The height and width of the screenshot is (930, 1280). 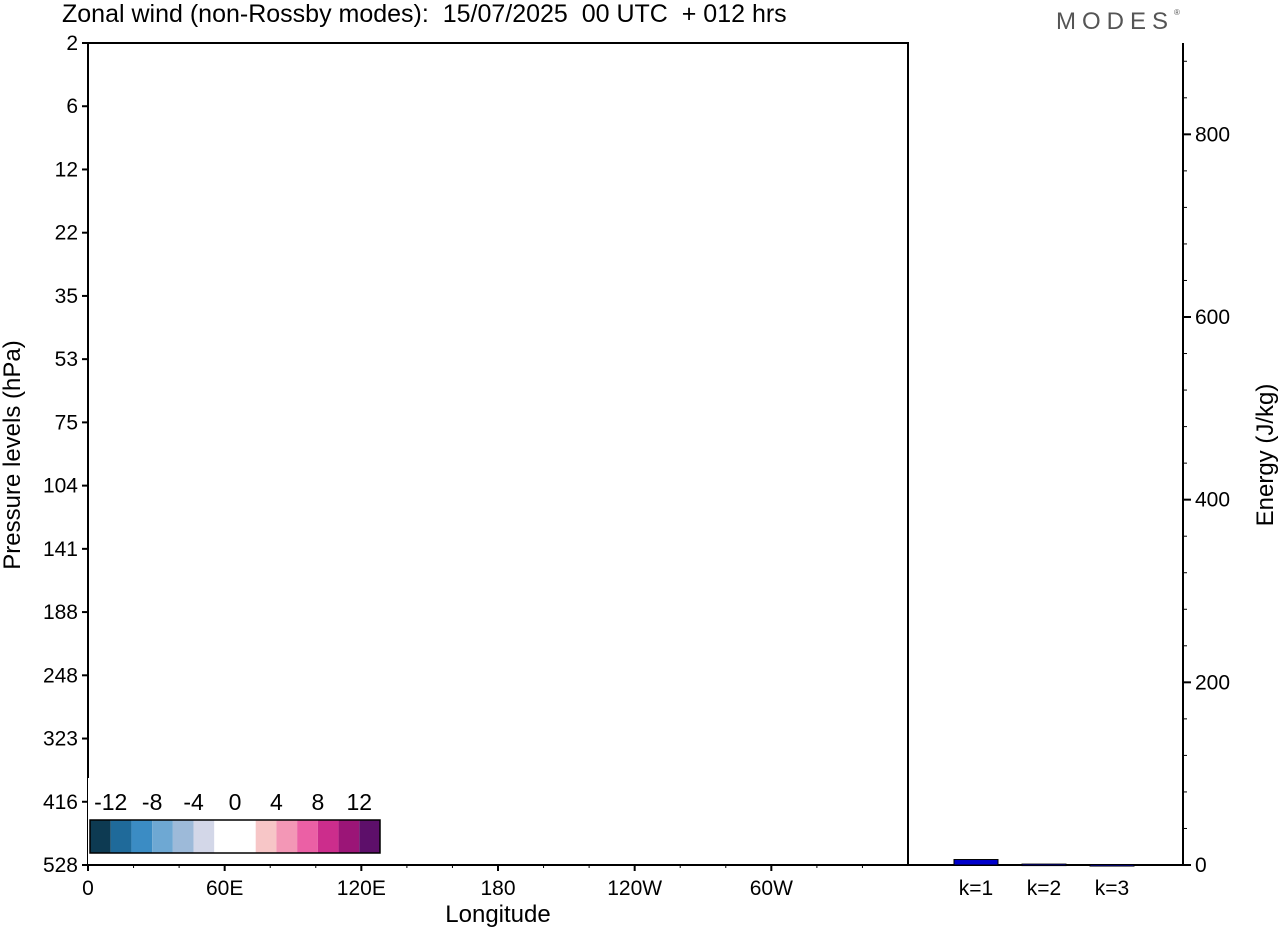 I want to click on energy-tick-label: 400, so click(x=1212, y=500).